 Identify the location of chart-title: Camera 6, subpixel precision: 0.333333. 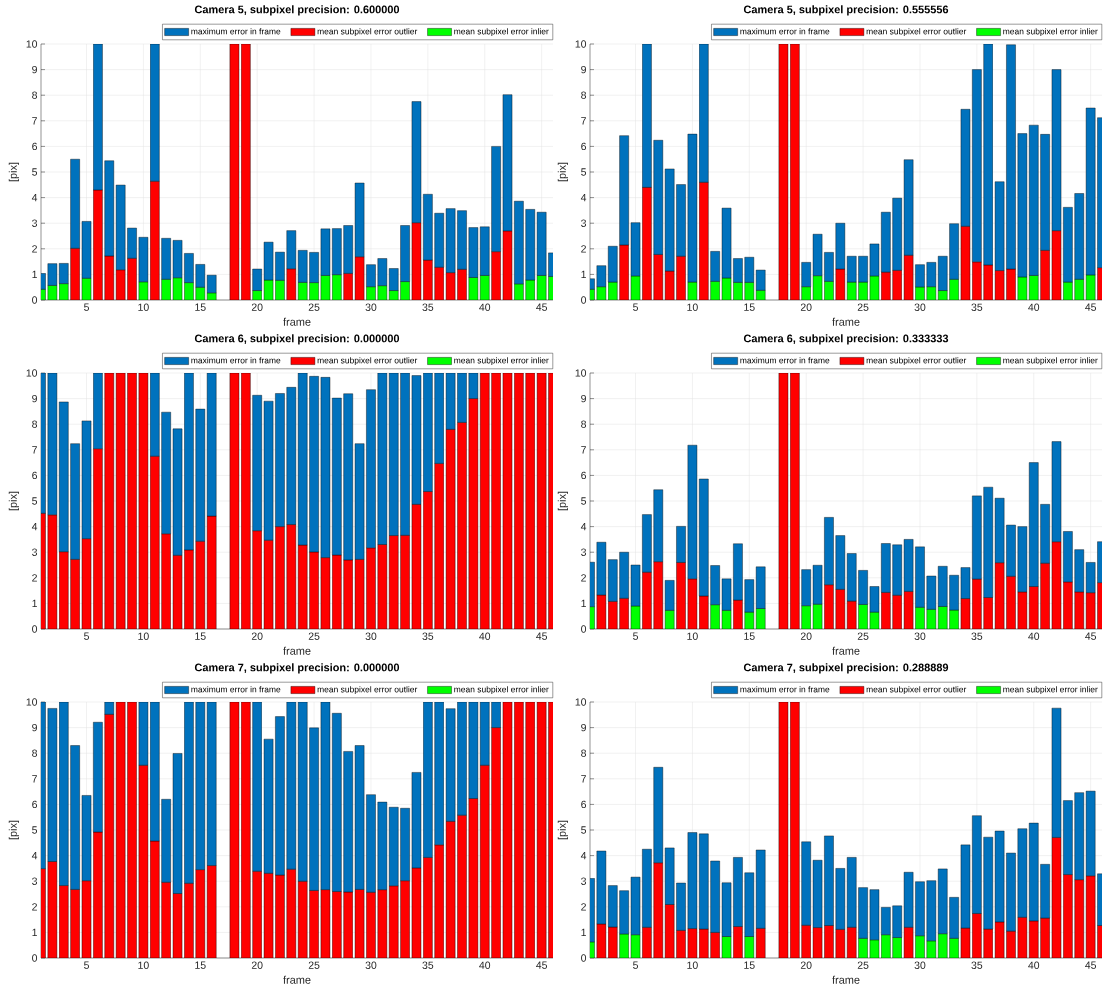
(846, 339).